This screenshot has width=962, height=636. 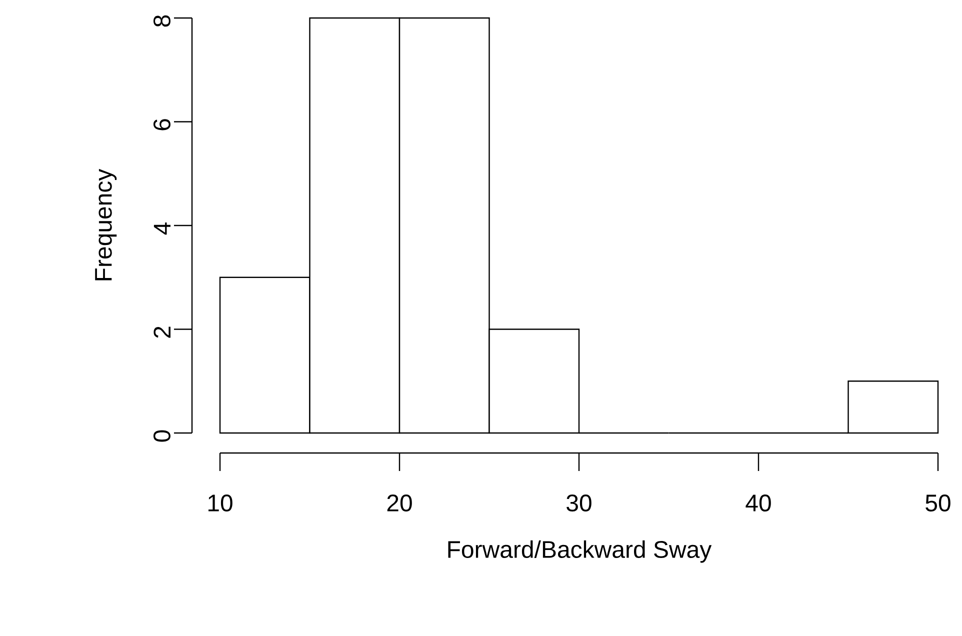 I want to click on y-tick-label: 6, so click(x=161, y=124).